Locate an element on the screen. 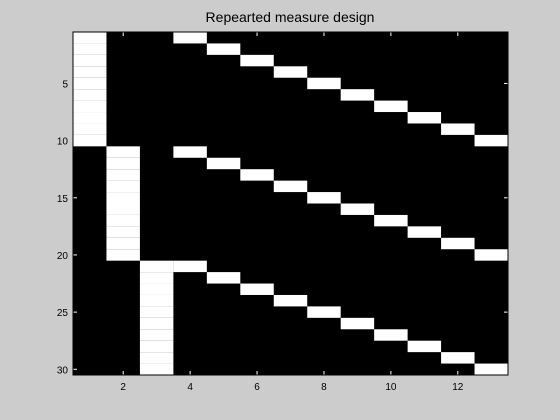 This screenshot has width=560, height=420. heatmap-cell-r14-c7 is located at coordinates (290, 186).